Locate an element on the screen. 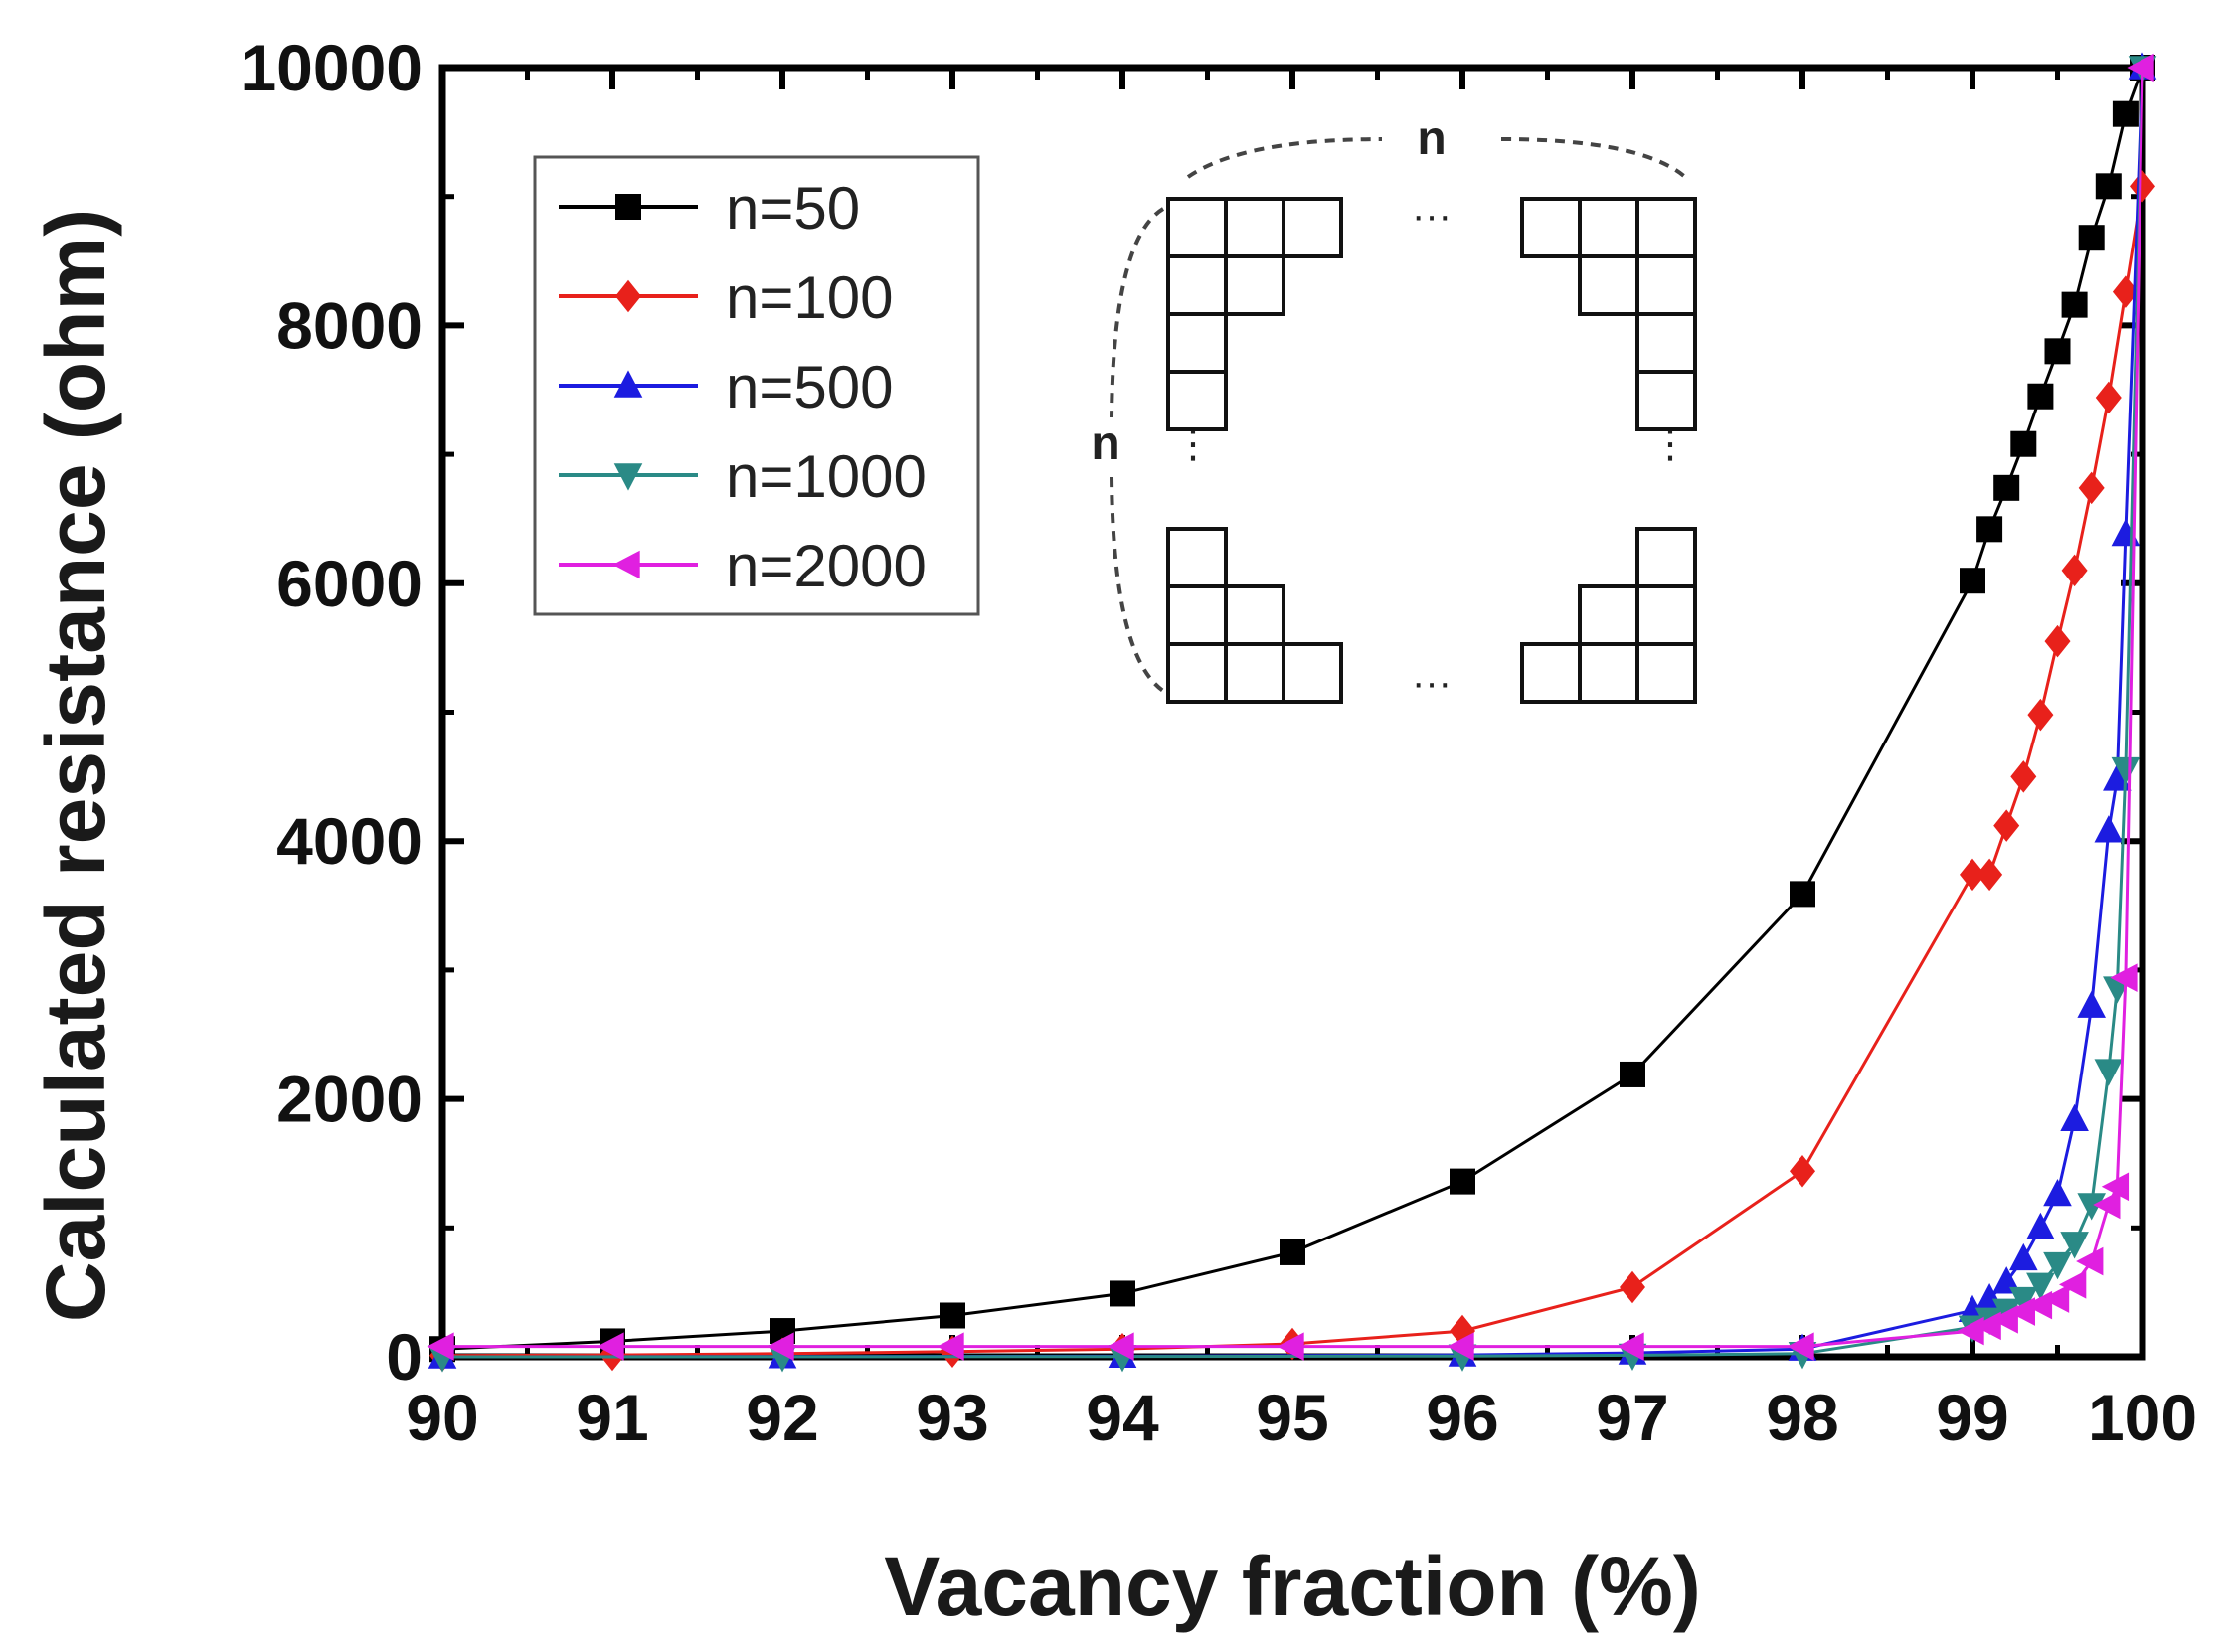  x-tick-label: 100 is located at coordinates (2142, 1417).